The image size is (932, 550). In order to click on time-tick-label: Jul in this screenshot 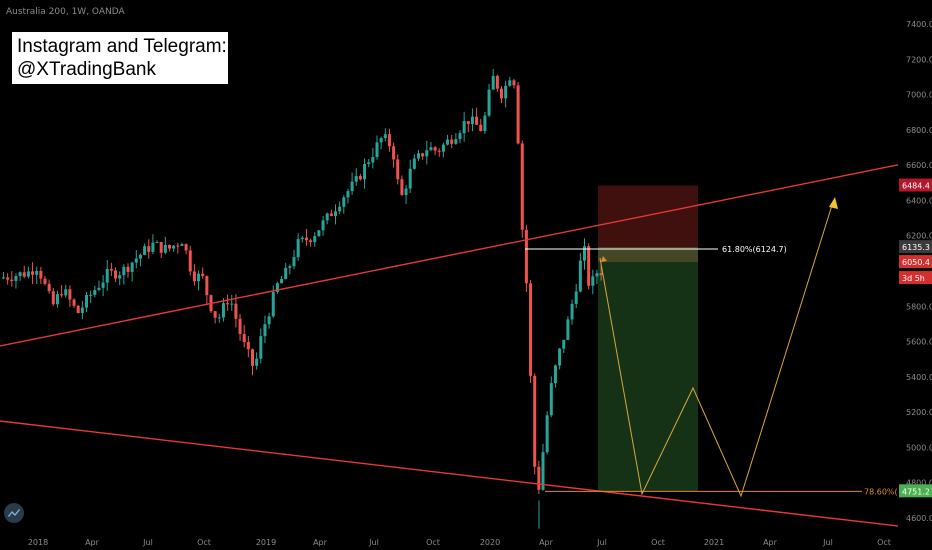, I will do `click(373, 542)`.